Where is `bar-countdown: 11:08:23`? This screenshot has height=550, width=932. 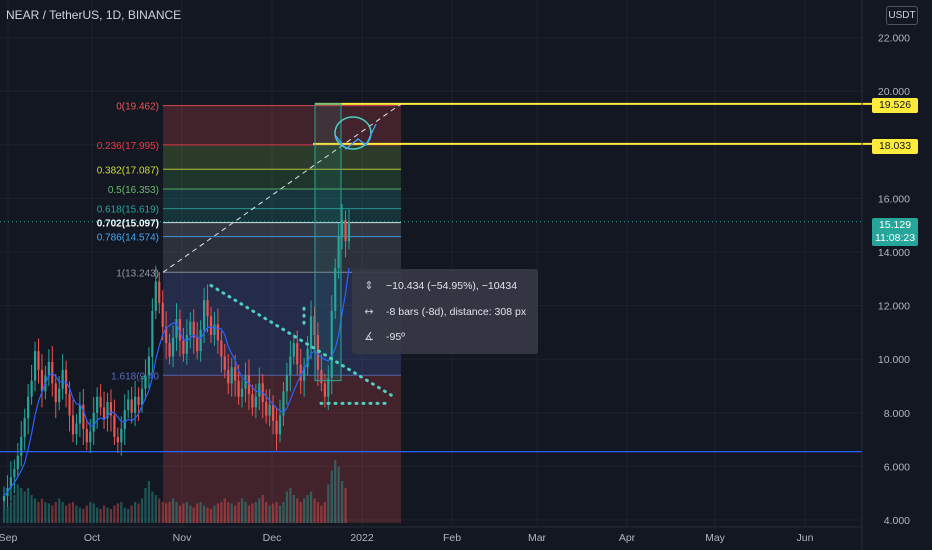 bar-countdown: 11:08:23 is located at coordinates (895, 238).